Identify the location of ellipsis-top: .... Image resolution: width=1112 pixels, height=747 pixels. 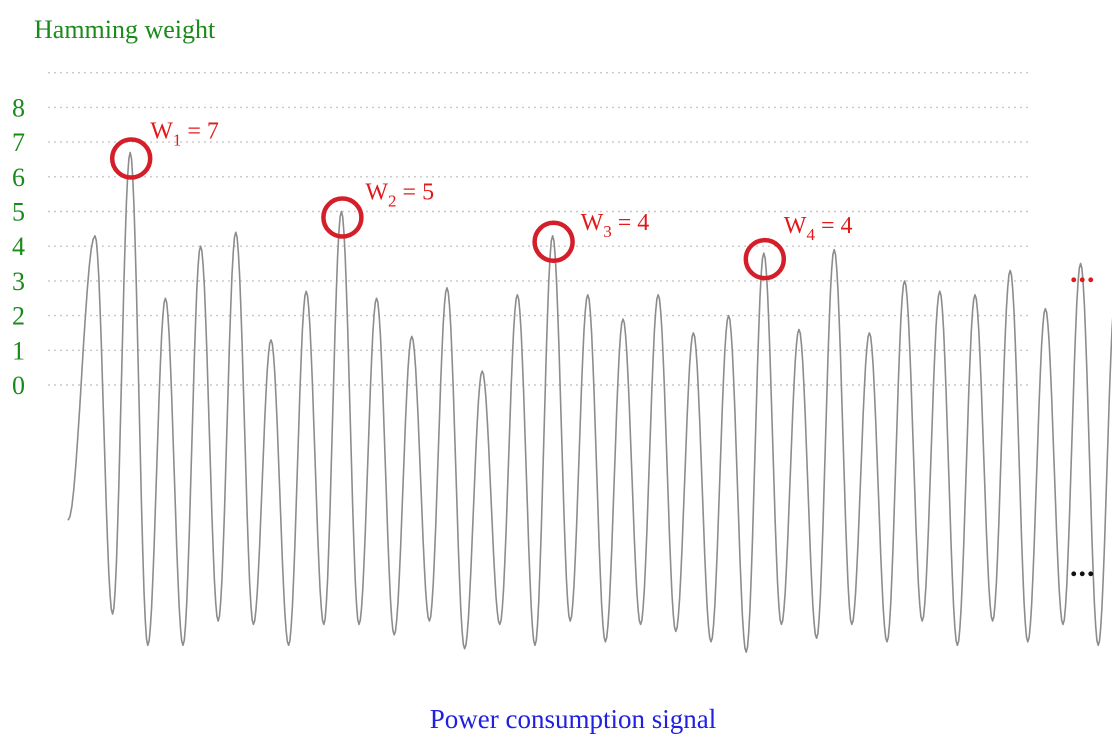
(1083, 272).